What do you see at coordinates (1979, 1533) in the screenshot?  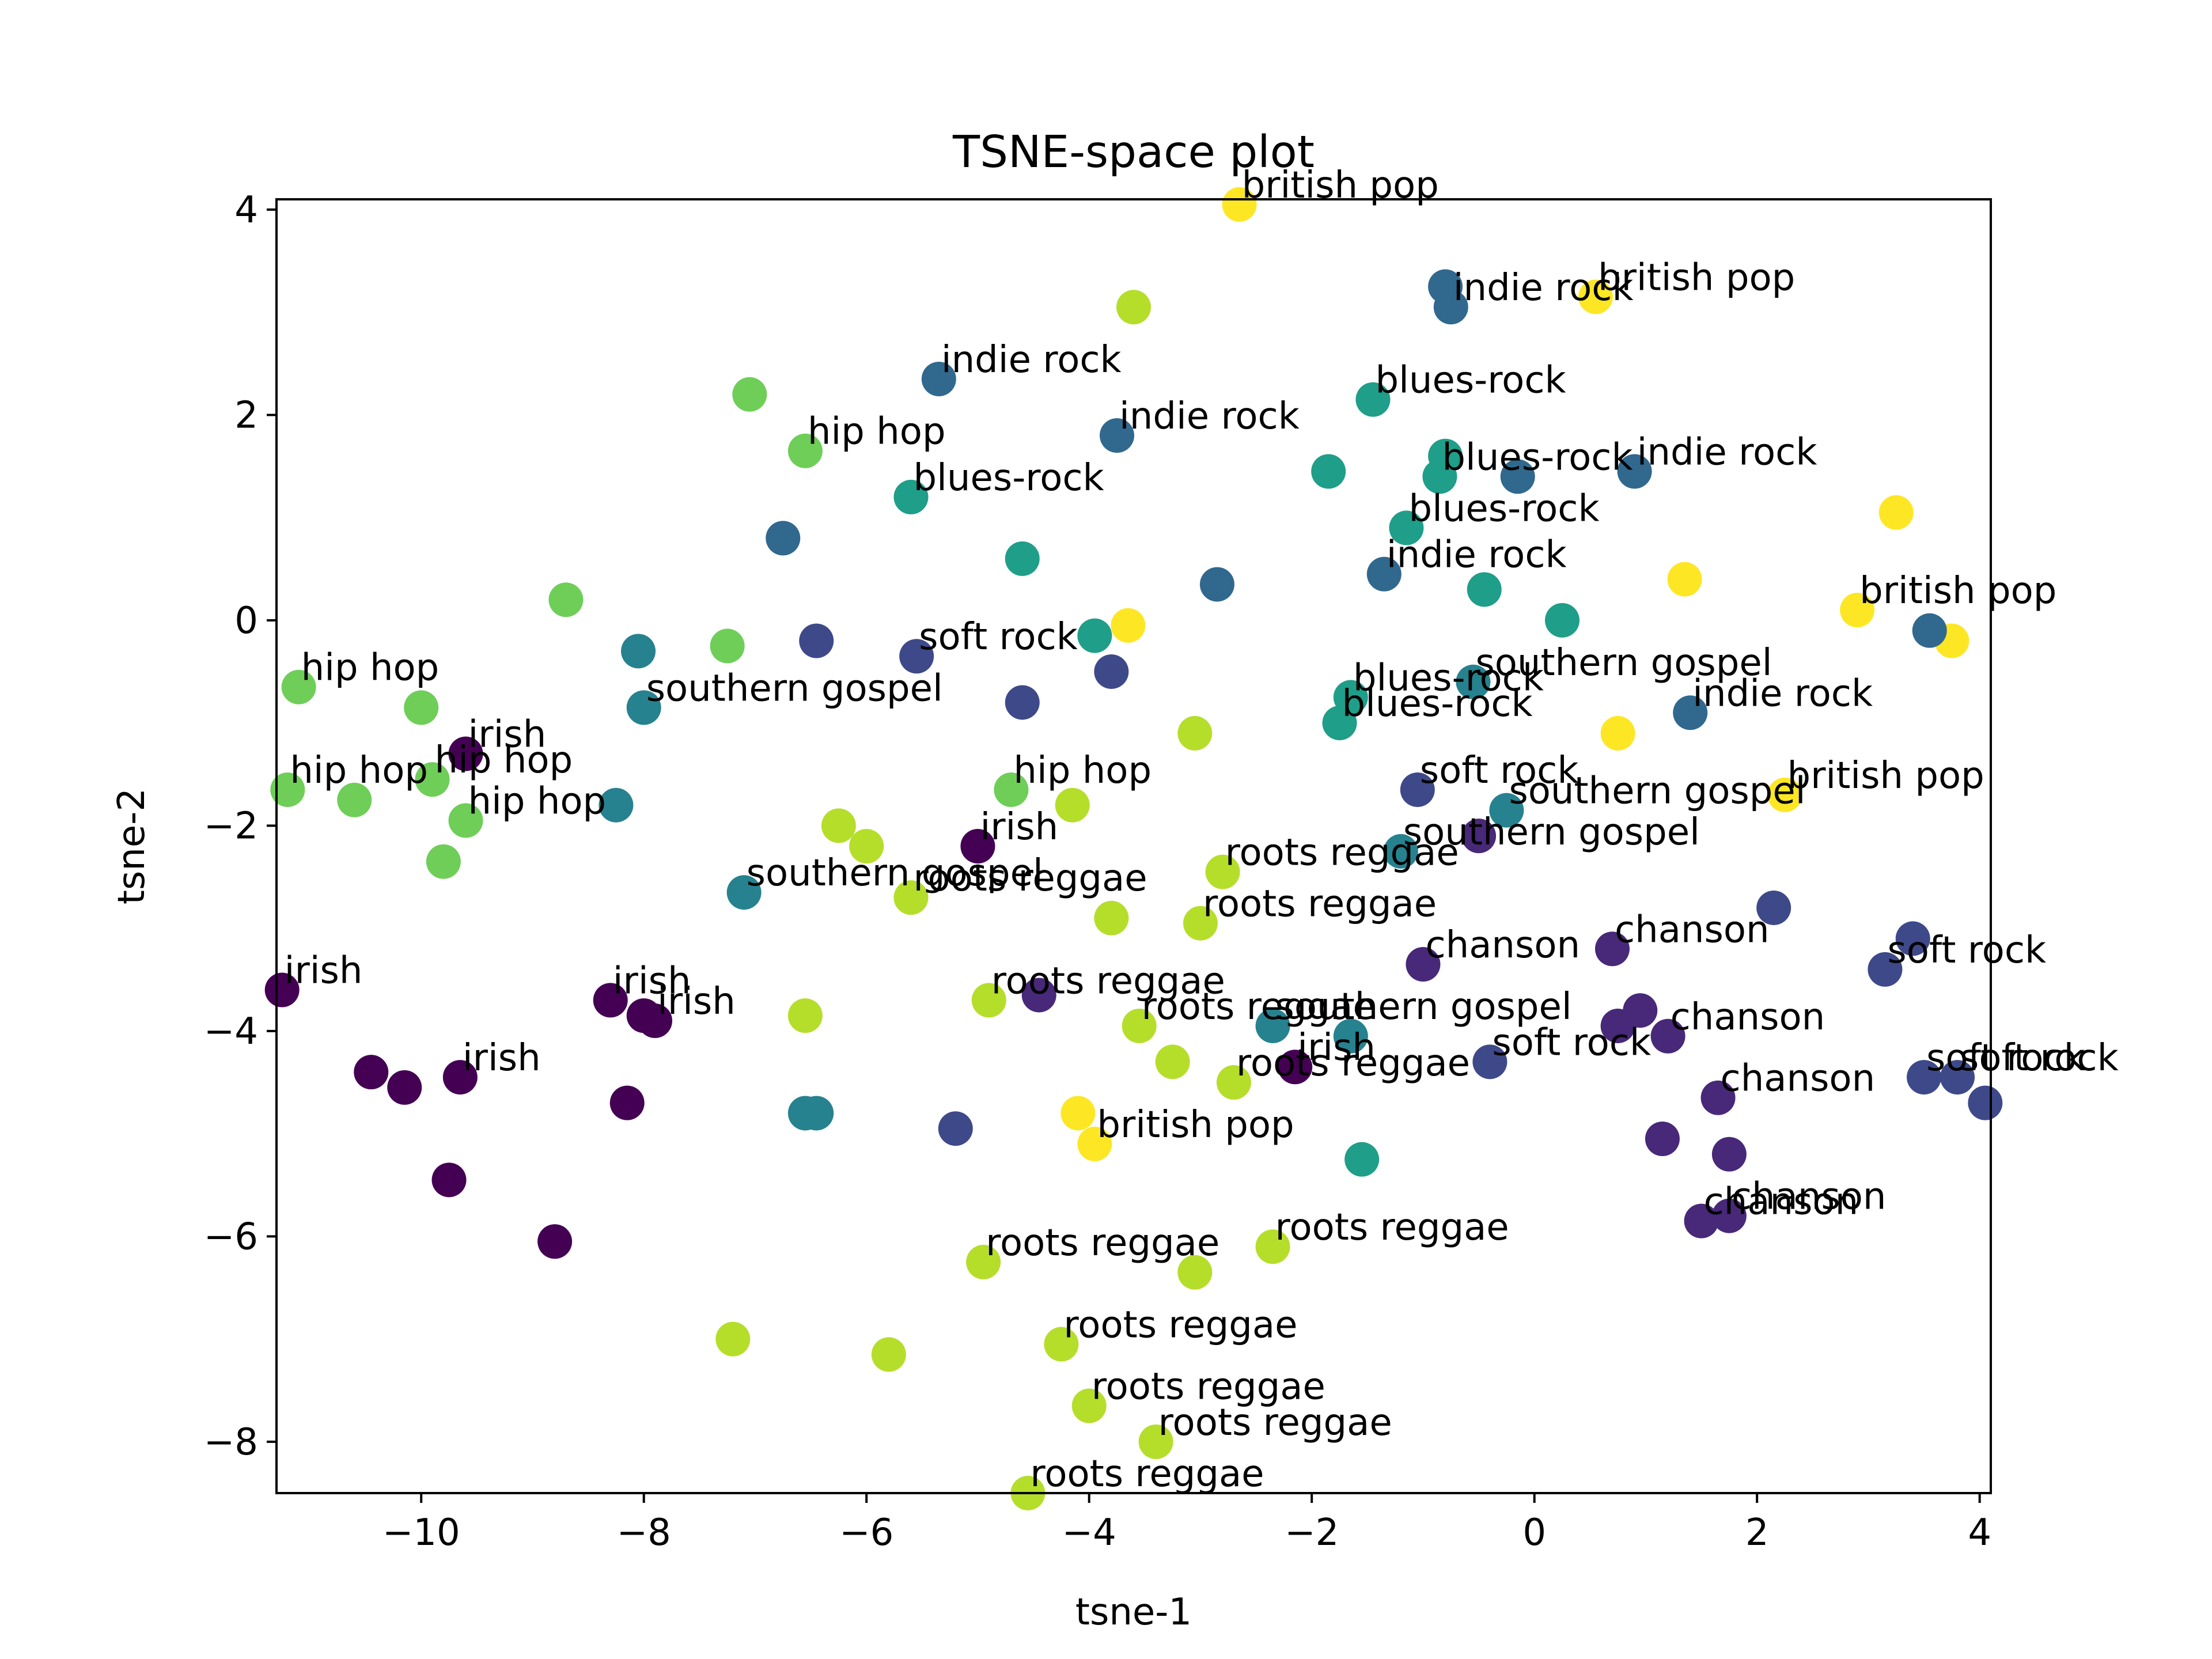 I see `x-tick-label: 4` at bounding box center [1979, 1533].